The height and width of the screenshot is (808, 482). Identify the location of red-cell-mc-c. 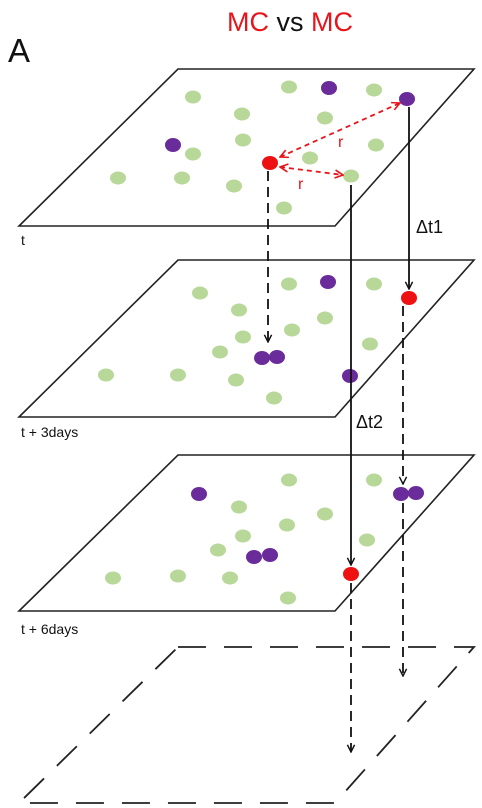
(351, 574).